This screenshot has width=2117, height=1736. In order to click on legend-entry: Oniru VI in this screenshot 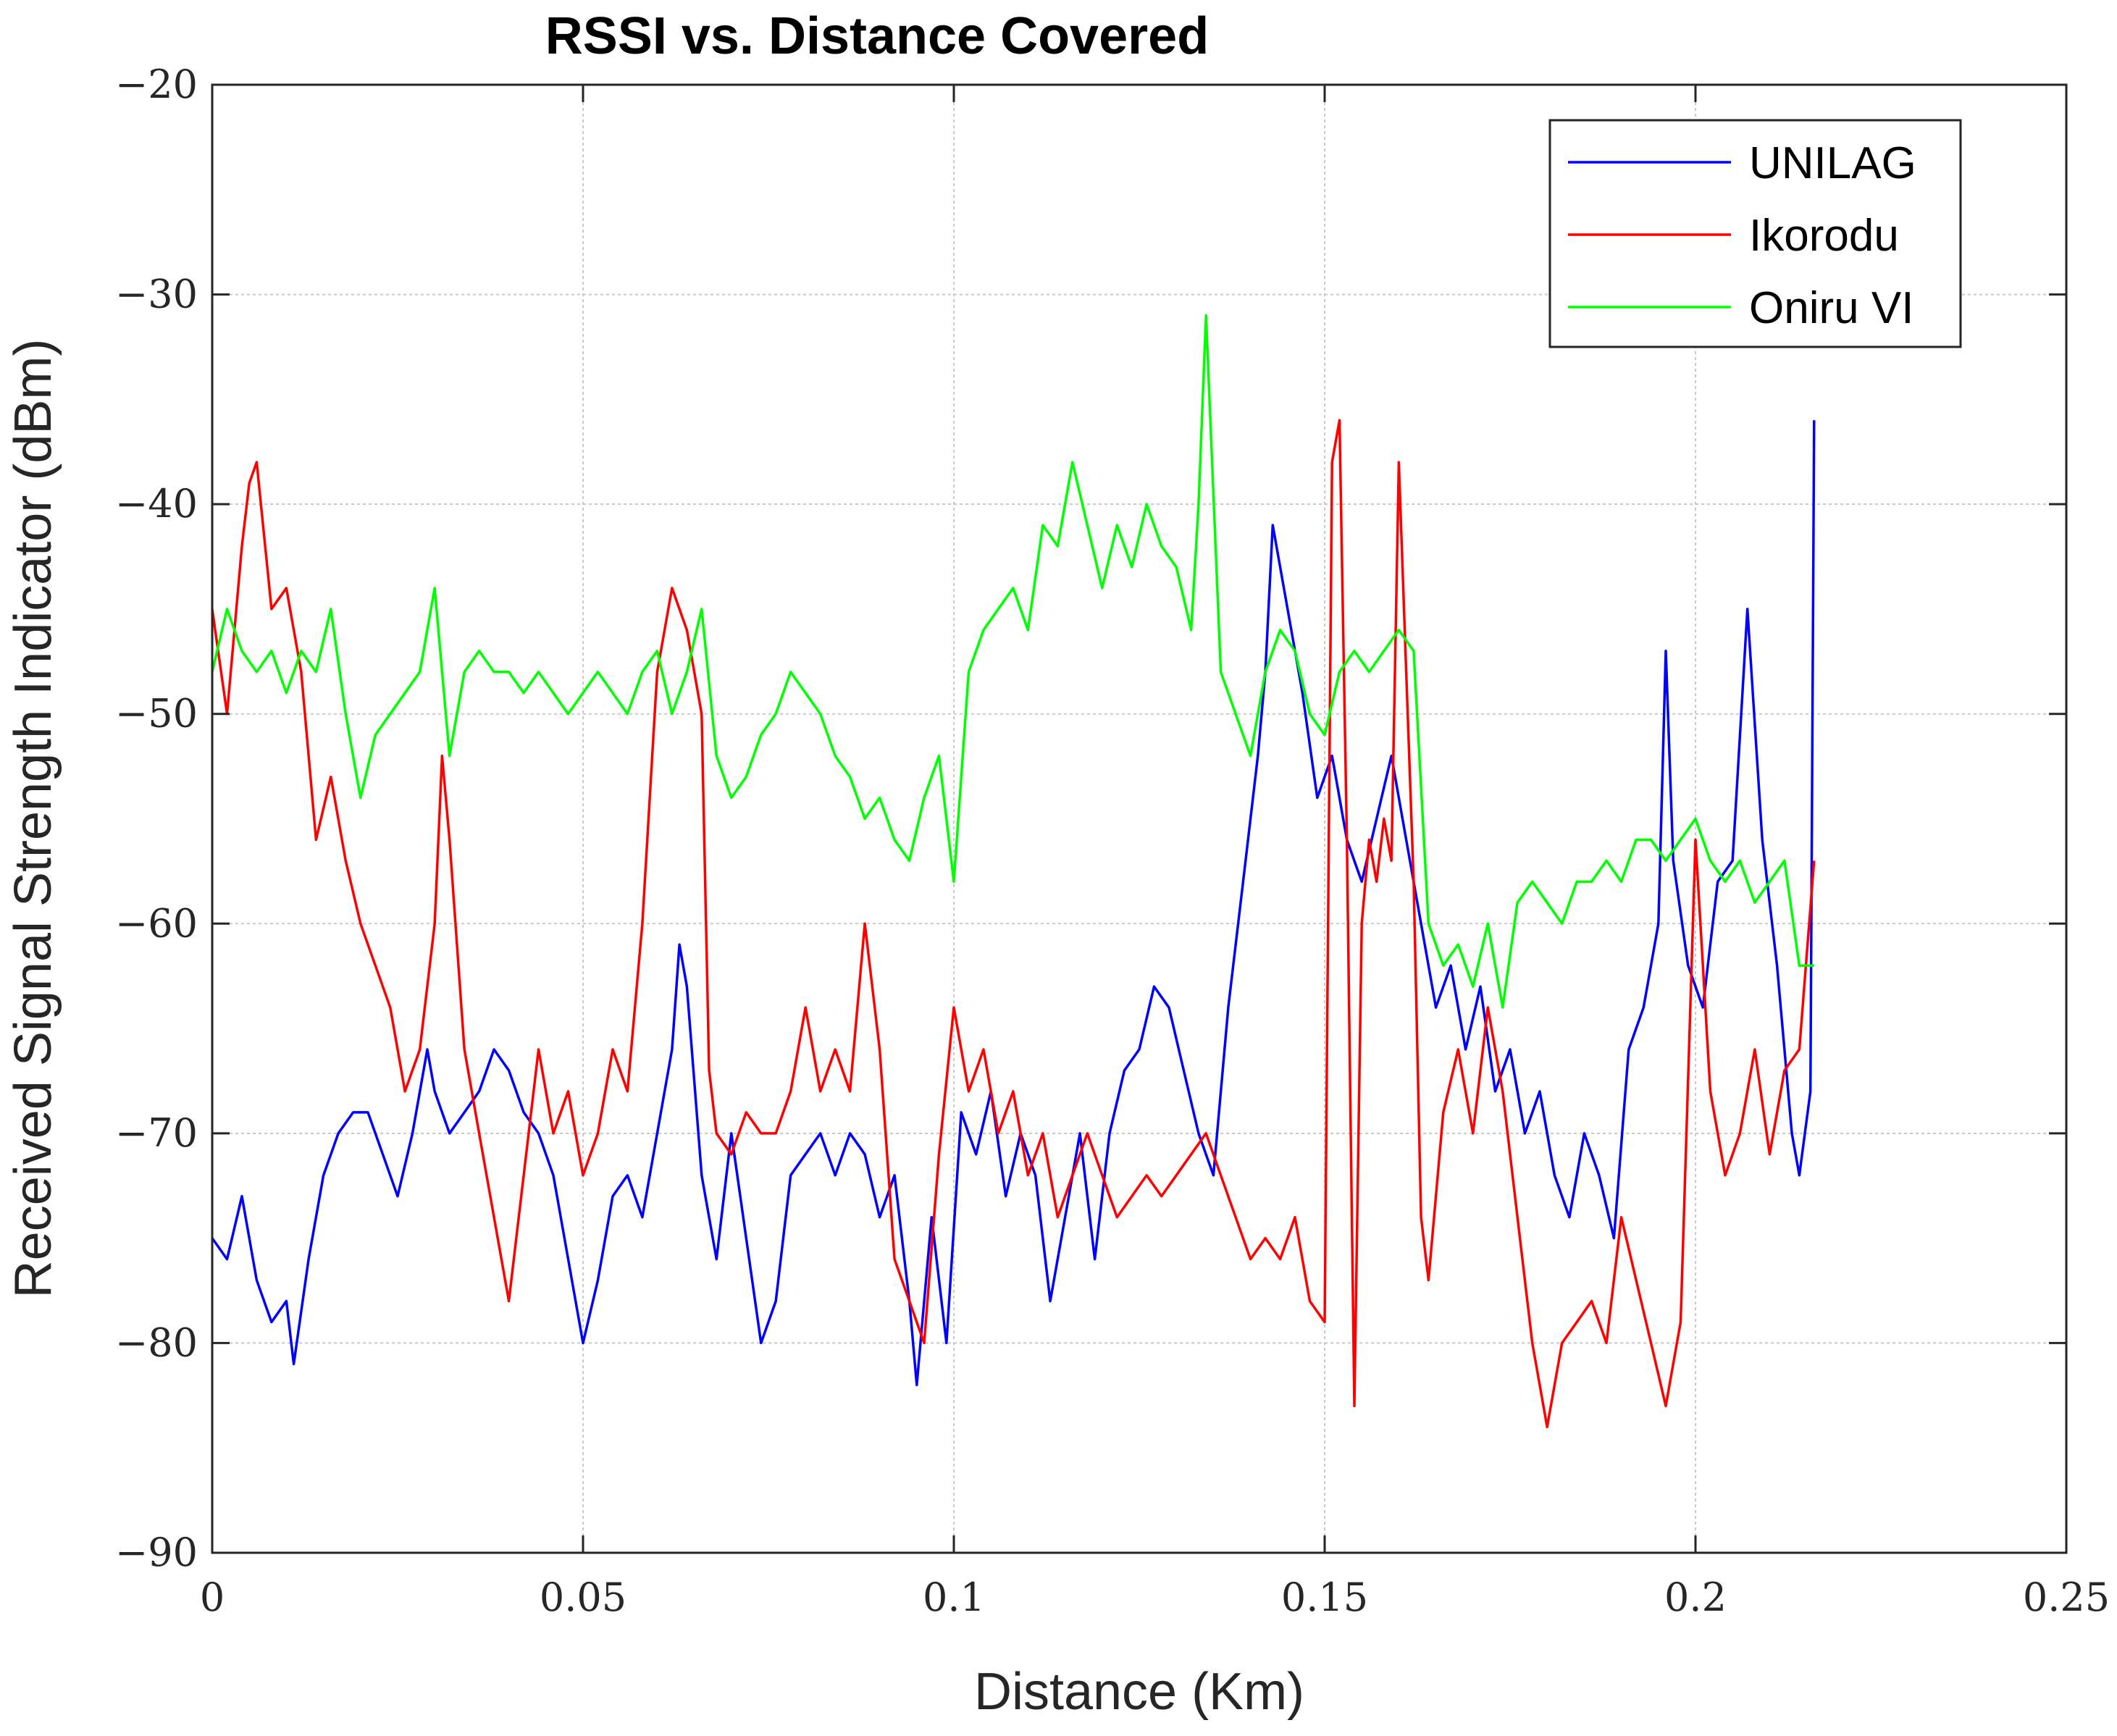, I will do `click(1740, 308)`.